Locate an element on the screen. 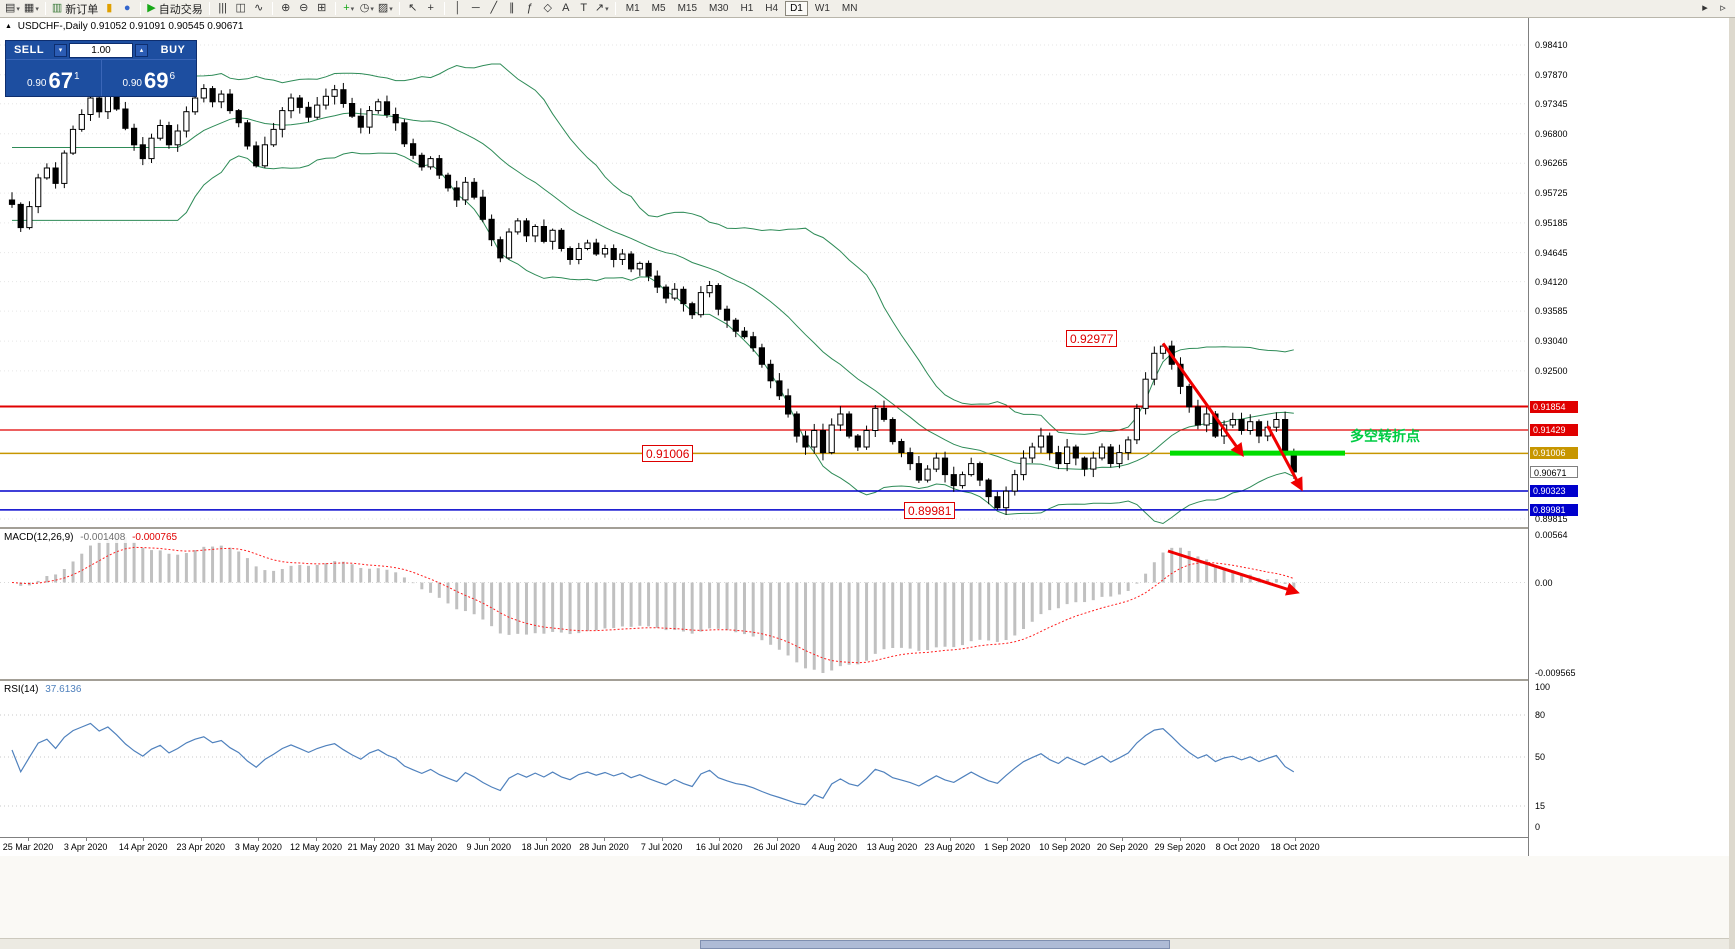 The height and width of the screenshot is (949, 1735). price-axis-label: 0.97870 is located at coordinates (1551, 74).